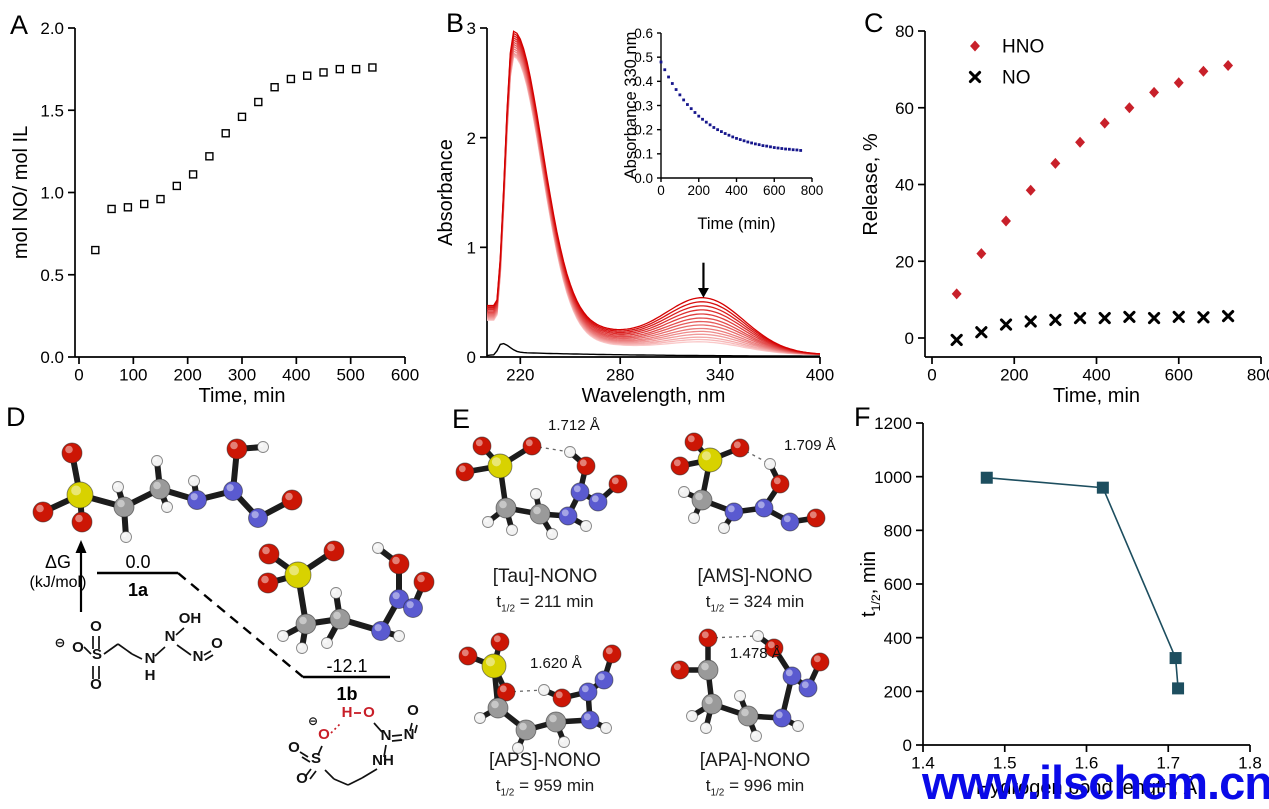  Describe the element at coordinates (755, 760) in the screenshot. I see `structure-name-apa: [APA]-NONO` at that location.